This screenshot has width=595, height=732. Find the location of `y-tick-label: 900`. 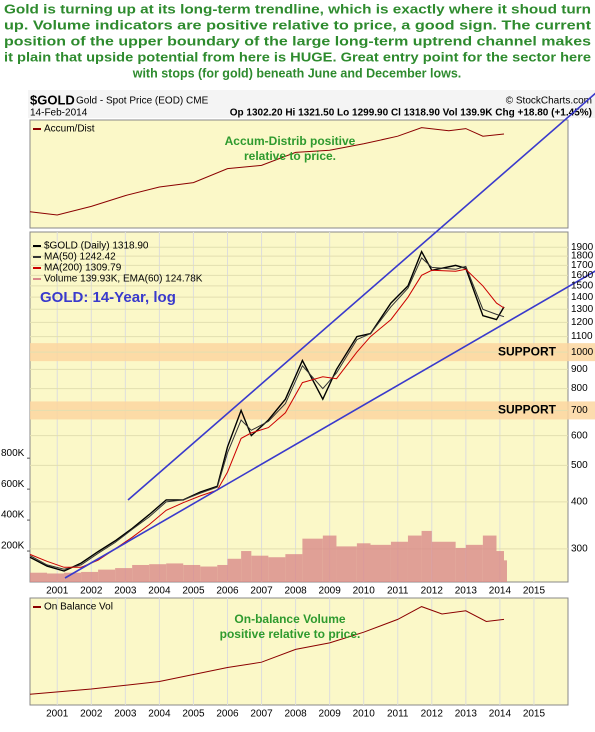

y-tick-label: 900 is located at coordinates (579, 369).